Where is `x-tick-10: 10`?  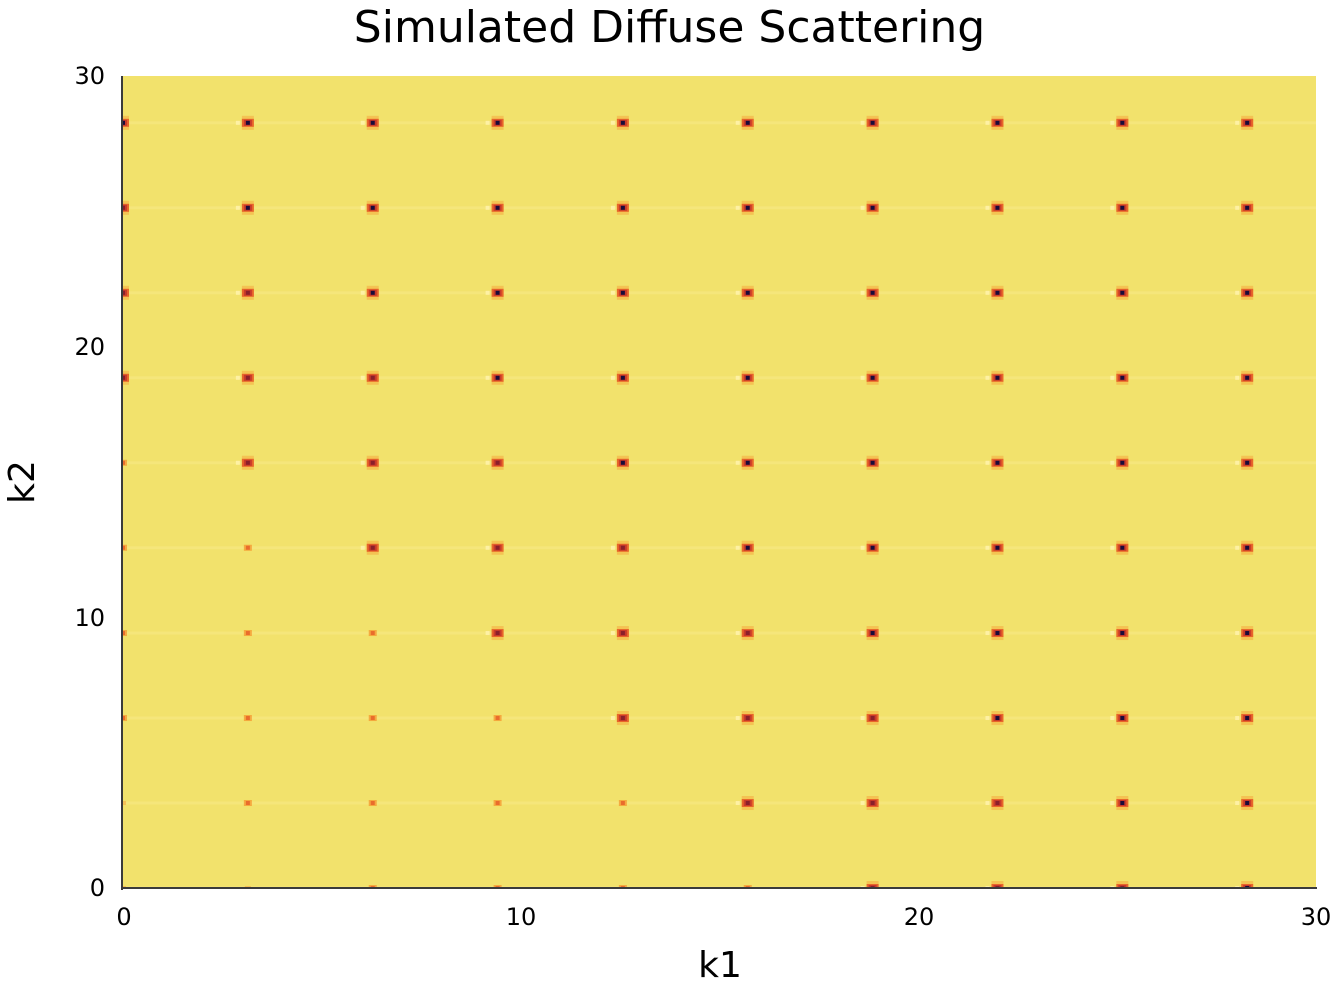 x-tick-10: 10 is located at coordinates (521, 917).